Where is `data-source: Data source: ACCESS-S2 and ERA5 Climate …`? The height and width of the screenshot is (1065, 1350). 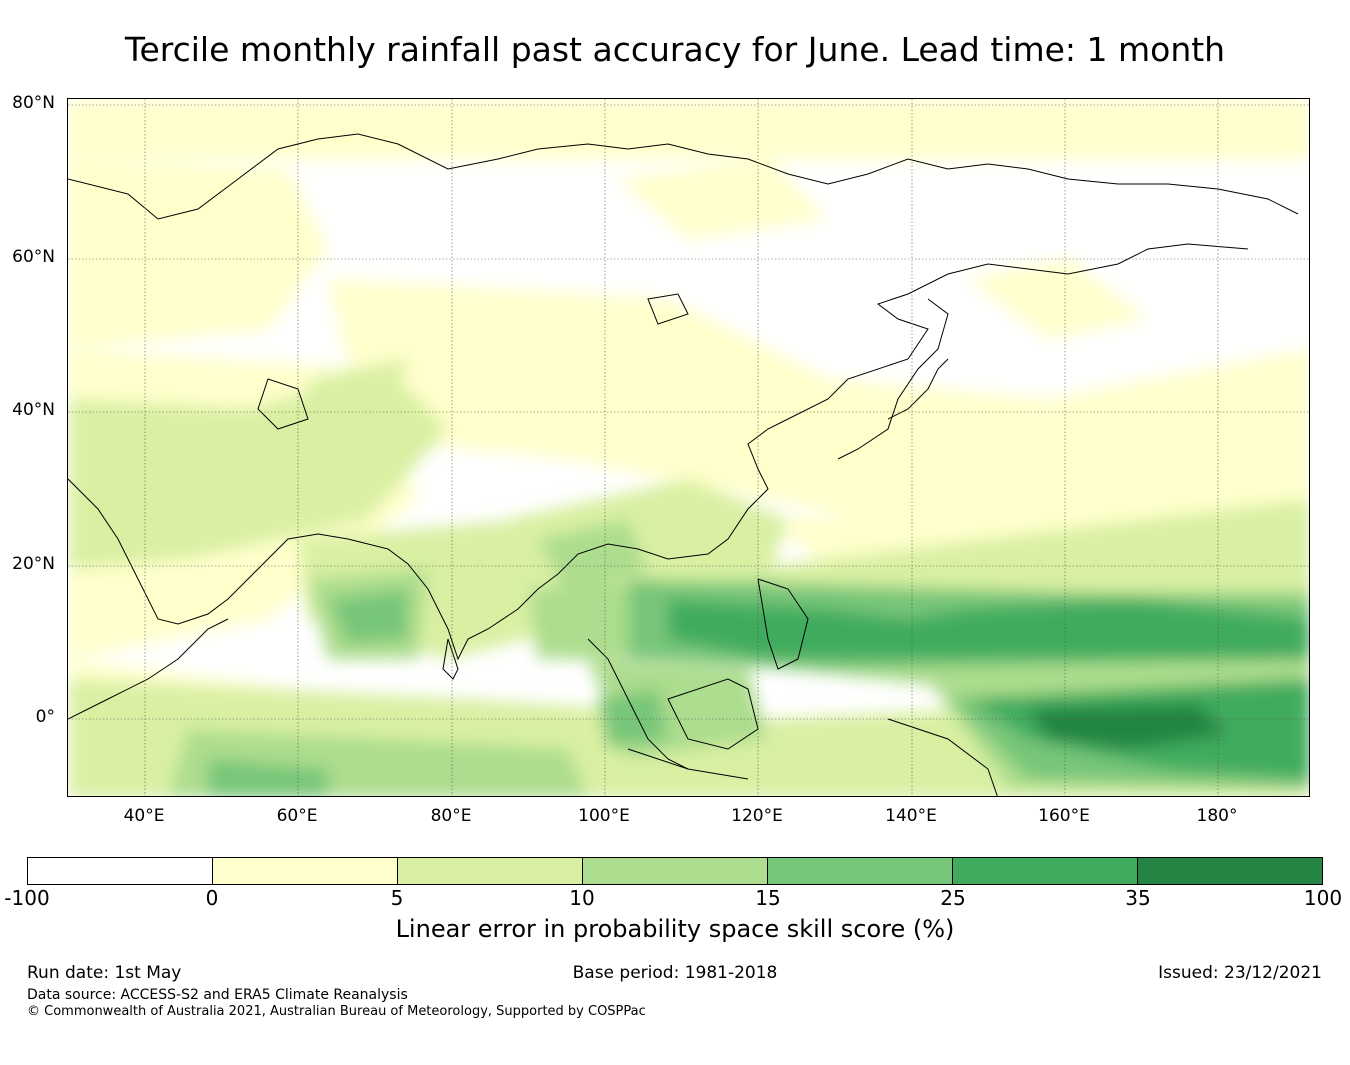 data-source: Data source: ACCESS-S2 and ERA5 Climate … is located at coordinates (217, 995).